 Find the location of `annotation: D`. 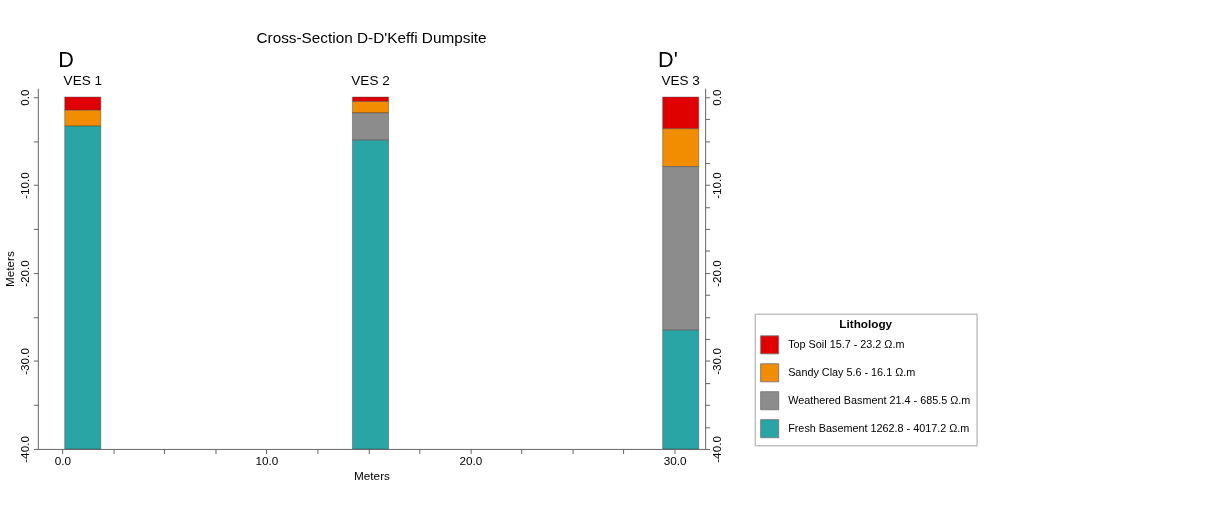

annotation: D is located at coordinates (66, 60).